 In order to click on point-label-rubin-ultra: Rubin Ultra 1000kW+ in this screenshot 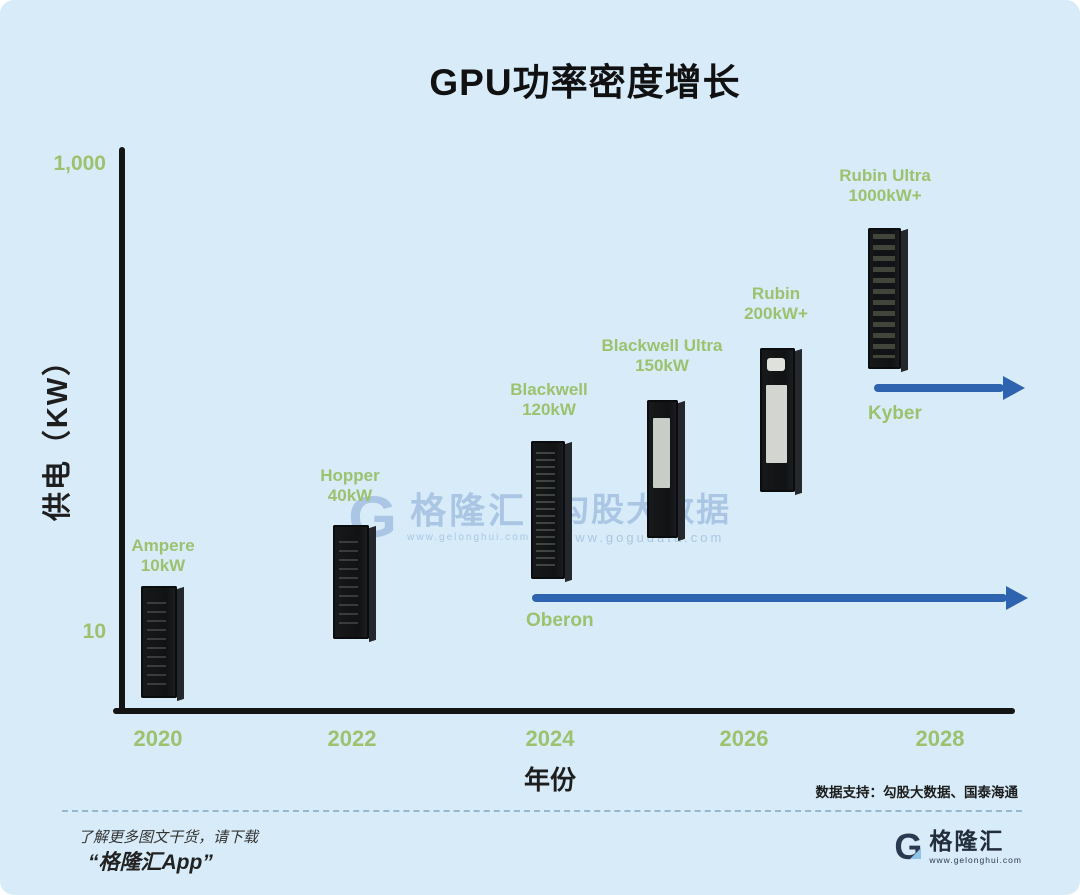, I will do `click(885, 186)`.